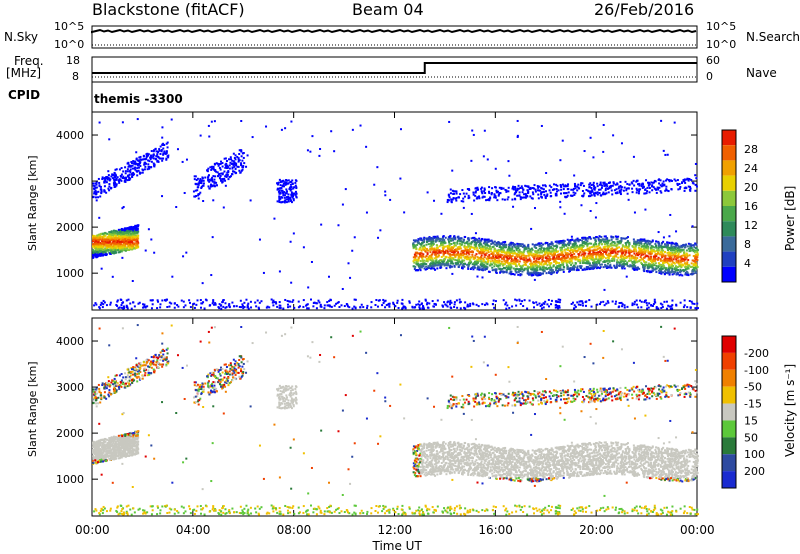  Describe the element at coordinates (773, 37) in the screenshot. I see `nsearch-label: N.Search` at that location.